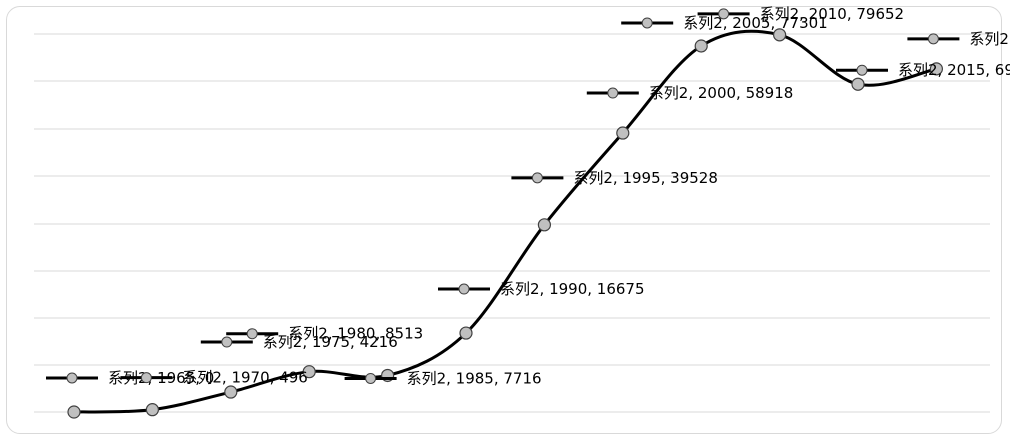 The height and width of the screenshot is (441, 1010). What do you see at coordinates (355, 334) in the screenshot?
I see `label-text-1980: 系列2, 1980, 8513` at bounding box center [355, 334].